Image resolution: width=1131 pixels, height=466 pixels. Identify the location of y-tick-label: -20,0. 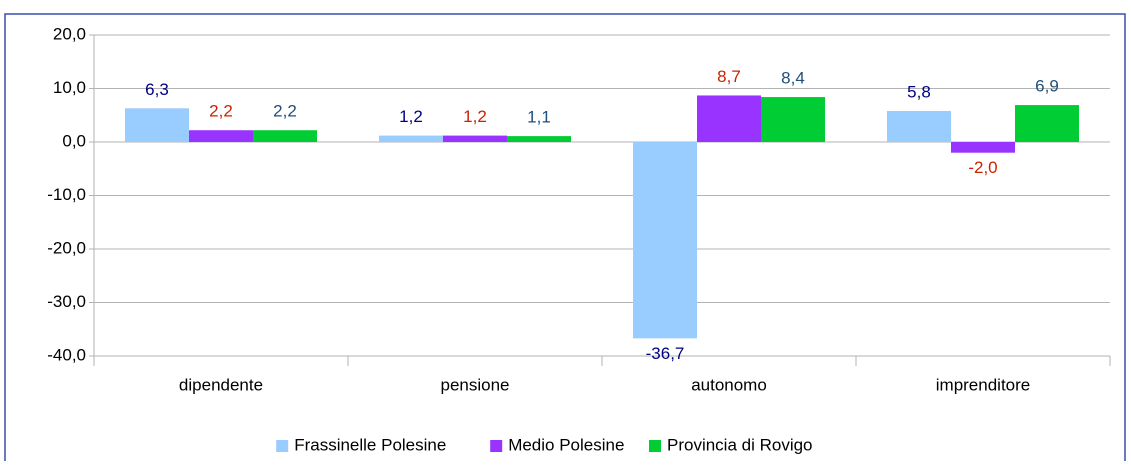
(66, 247).